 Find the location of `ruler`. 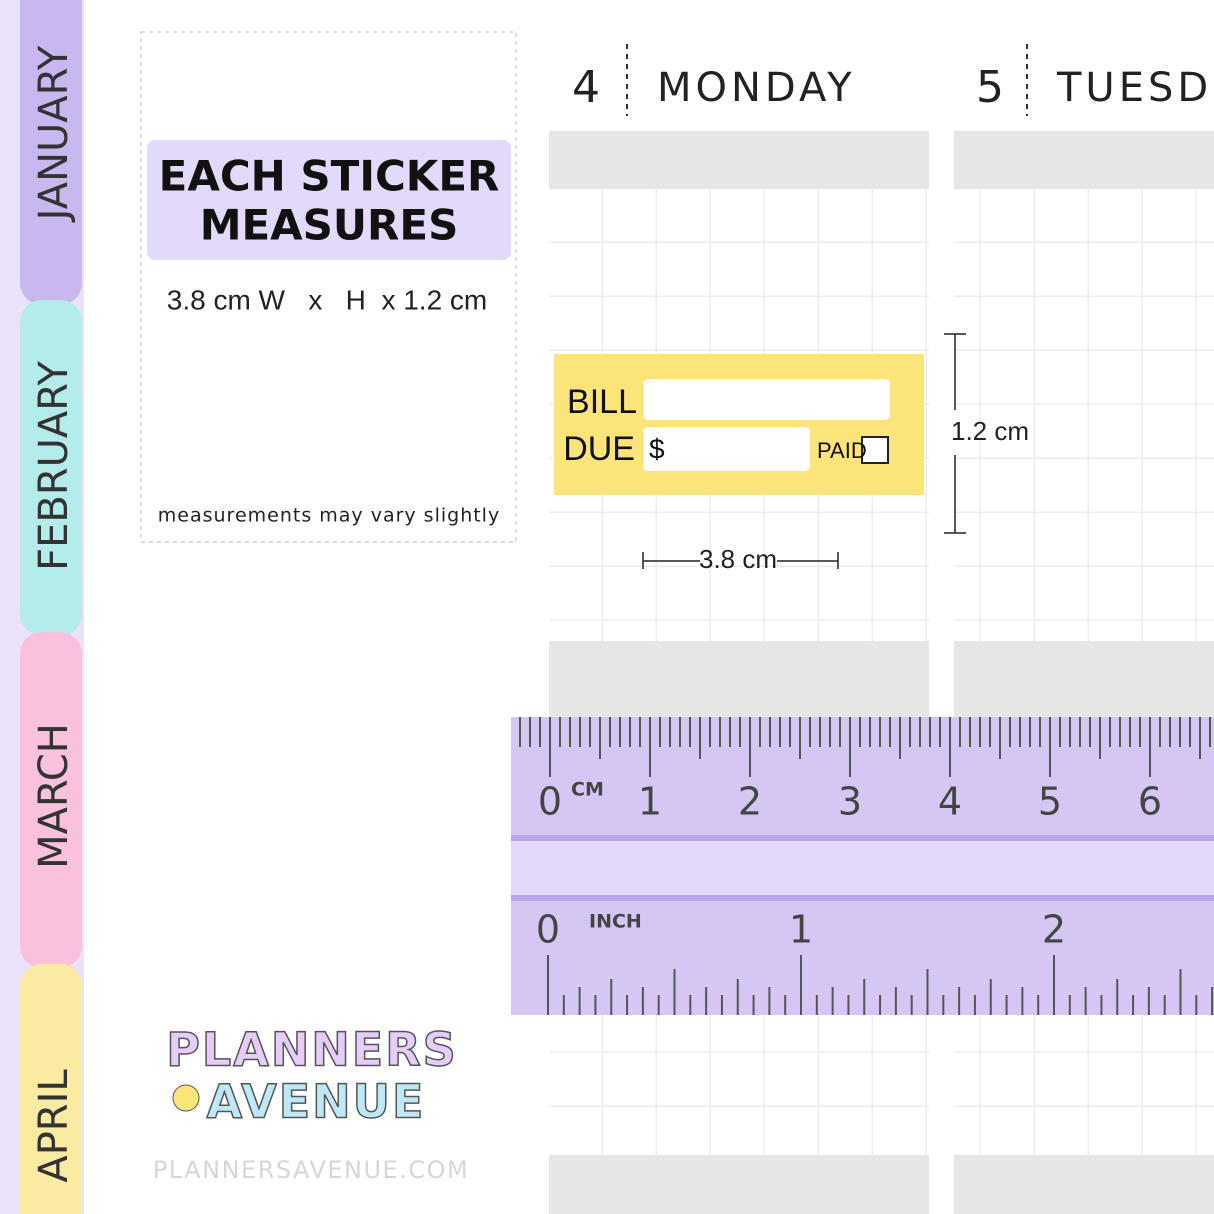

ruler is located at coordinates (862, 866).